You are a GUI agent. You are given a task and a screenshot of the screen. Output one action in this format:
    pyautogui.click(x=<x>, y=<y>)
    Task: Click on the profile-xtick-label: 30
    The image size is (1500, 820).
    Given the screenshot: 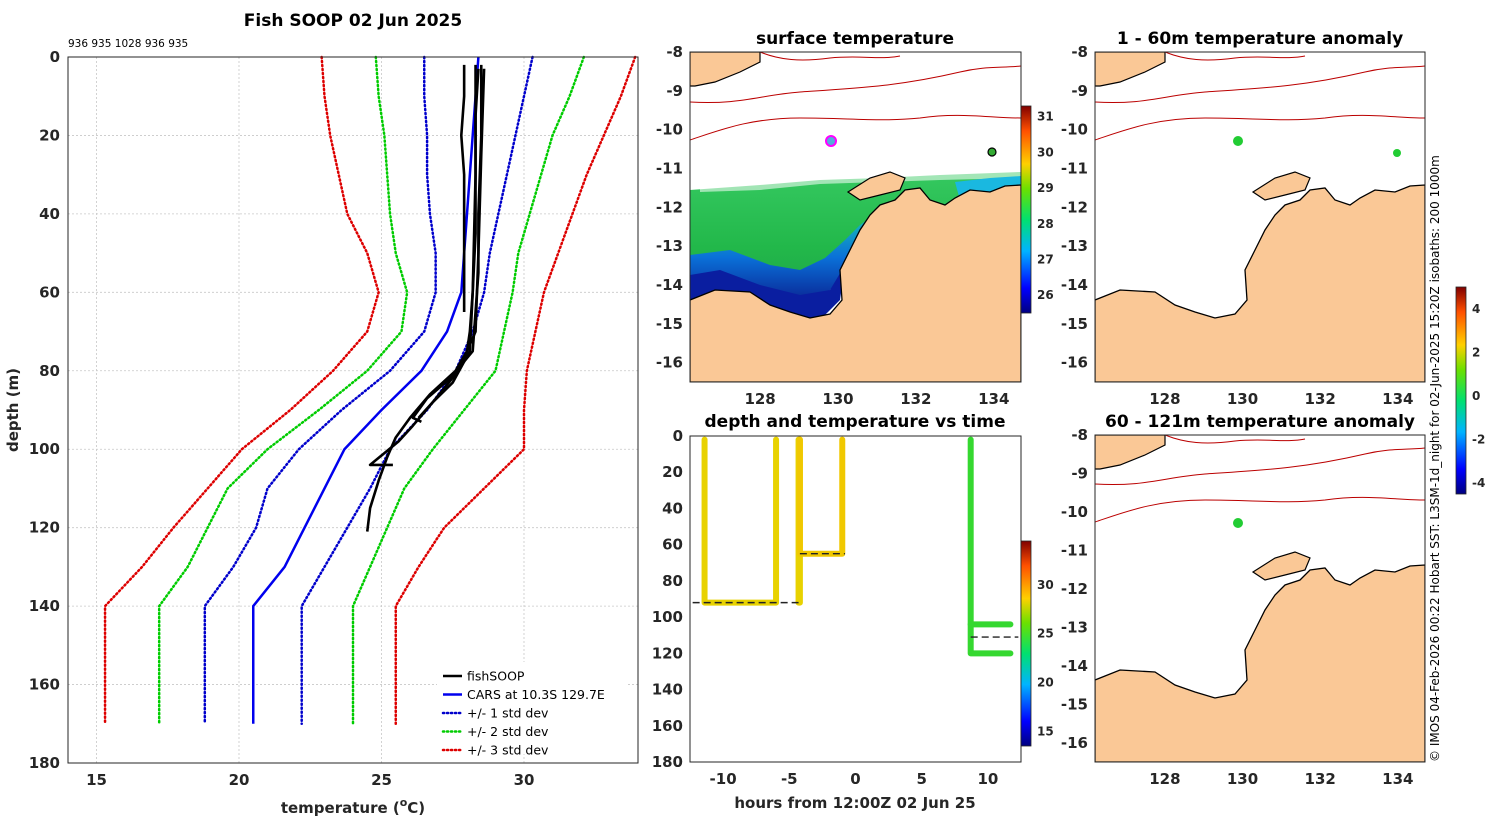 What is the action you would take?
    pyautogui.click(x=524, y=780)
    